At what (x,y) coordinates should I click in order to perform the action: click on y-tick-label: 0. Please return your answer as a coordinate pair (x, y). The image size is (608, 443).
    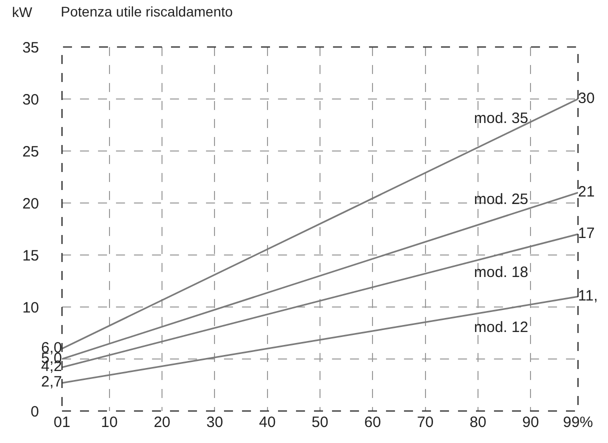
    Looking at the image, I should click on (34, 411).